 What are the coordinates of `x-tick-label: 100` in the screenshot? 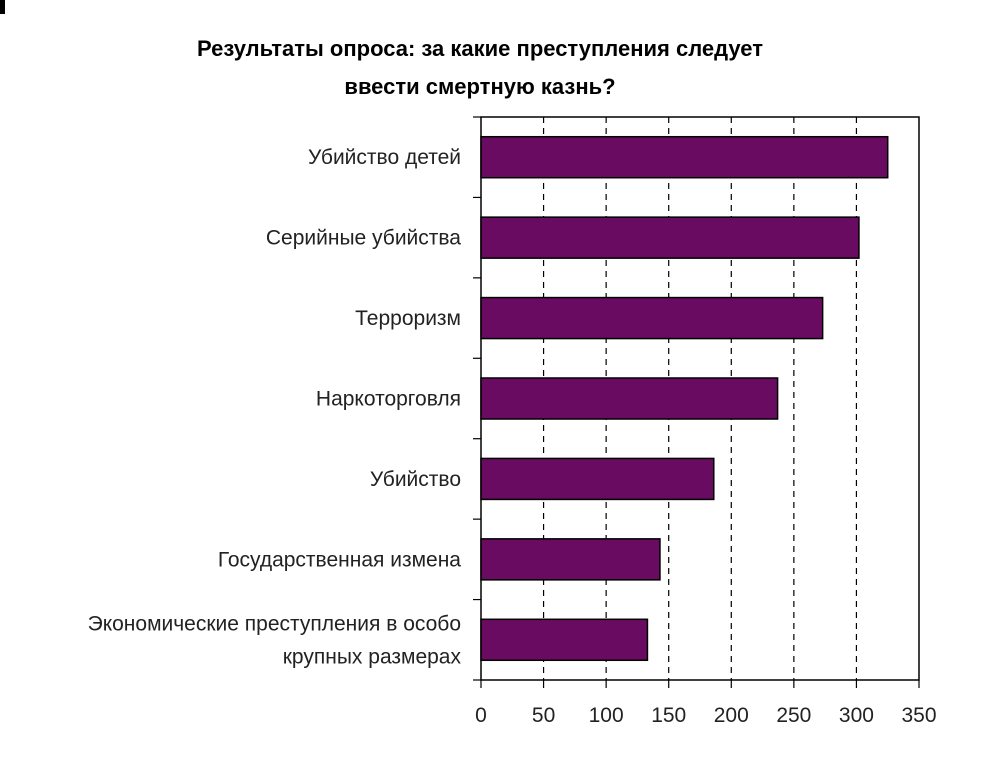 It's located at (606, 715).